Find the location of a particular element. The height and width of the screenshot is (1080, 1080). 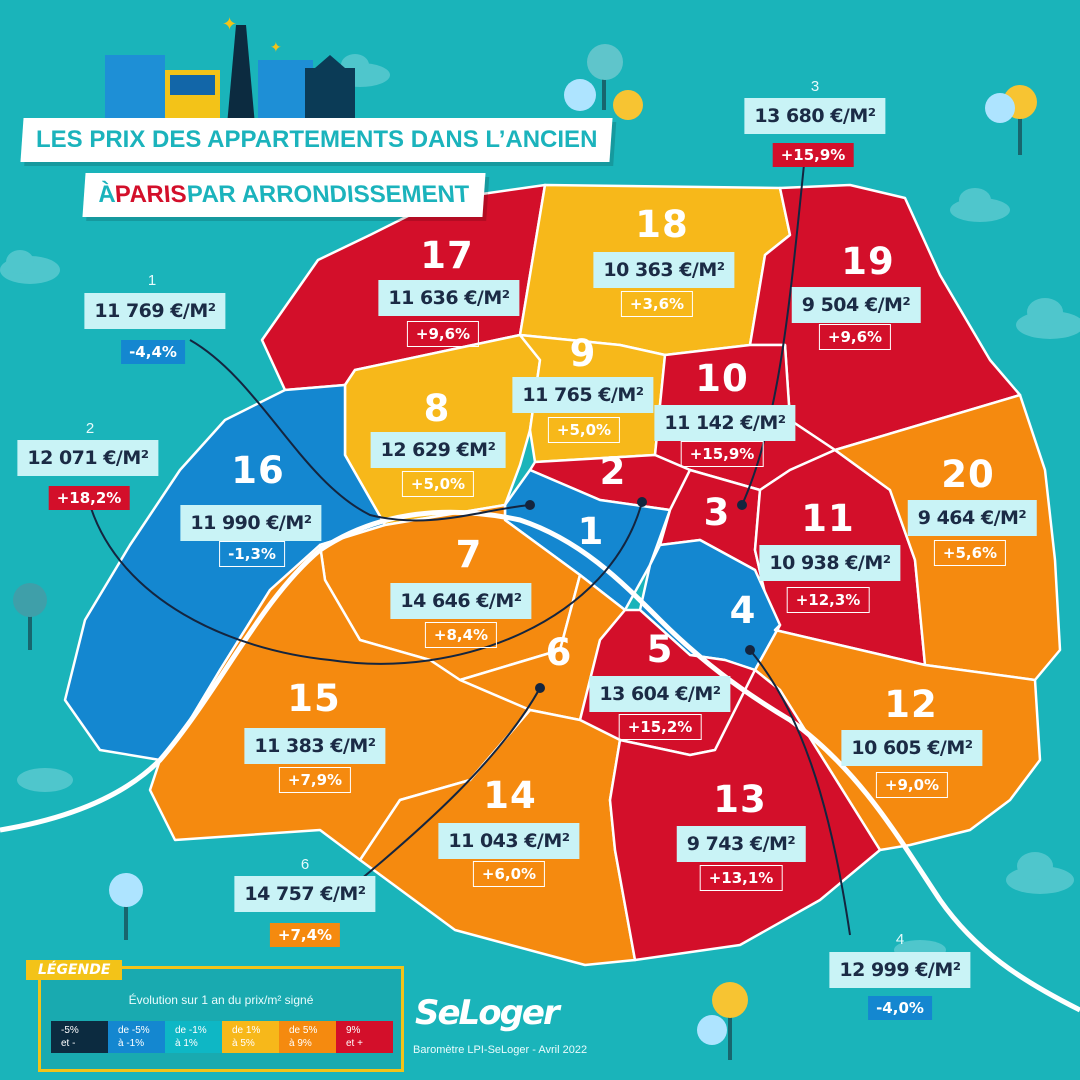

source-note: Baromètre LPI-SeLoger - Avril 2022 is located at coordinates (500, 1050).